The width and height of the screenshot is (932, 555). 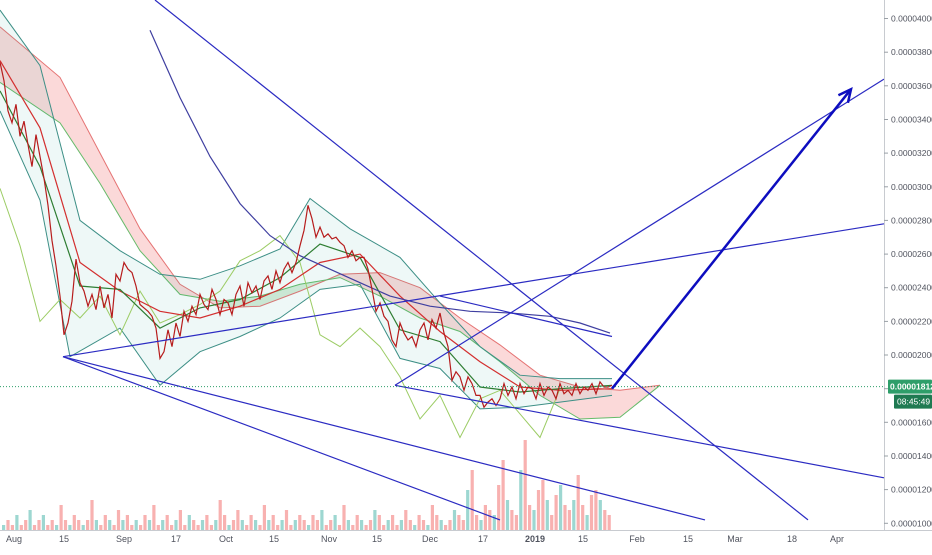 What do you see at coordinates (329, 539) in the screenshot?
I see `x-tick-label: Nov` at bounding box center [329, 539].